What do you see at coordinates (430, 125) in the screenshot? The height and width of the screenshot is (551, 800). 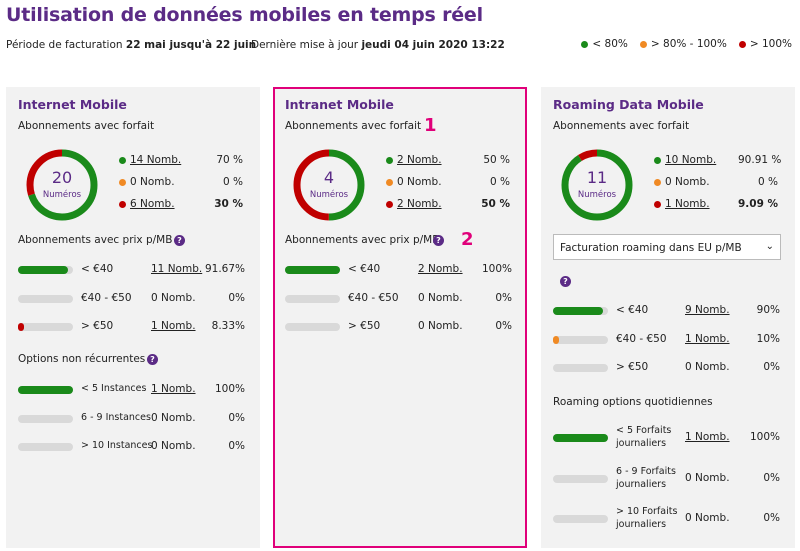 I see `annotation-marker-1: 1` at bounding box center [430, 125].